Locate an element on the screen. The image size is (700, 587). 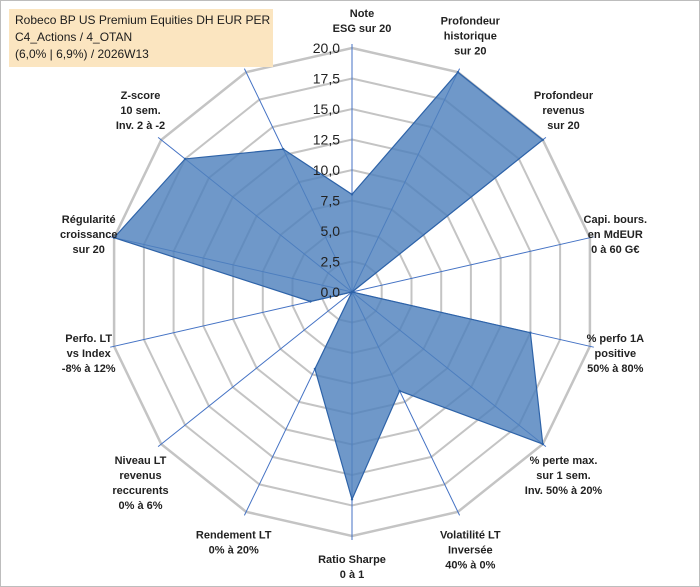
axis-label-line: 0 à 60 G€ is located at coordinates (615, 250).